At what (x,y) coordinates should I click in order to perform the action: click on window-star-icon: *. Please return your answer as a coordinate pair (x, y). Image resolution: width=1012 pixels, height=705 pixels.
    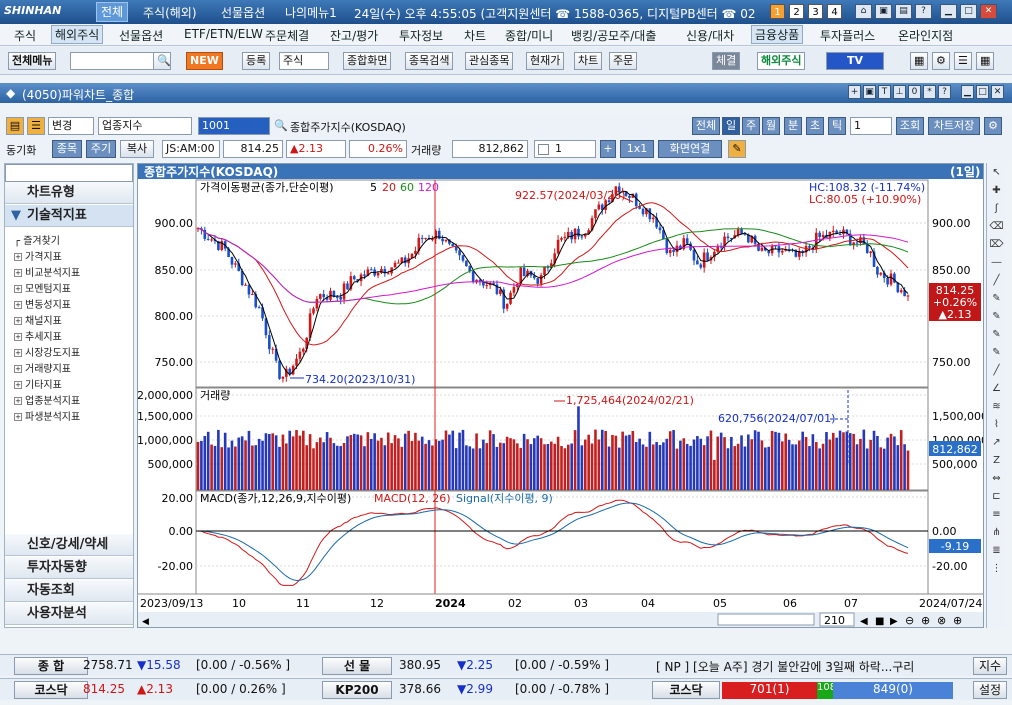
    Looking at the image, I should click on (929, 92).